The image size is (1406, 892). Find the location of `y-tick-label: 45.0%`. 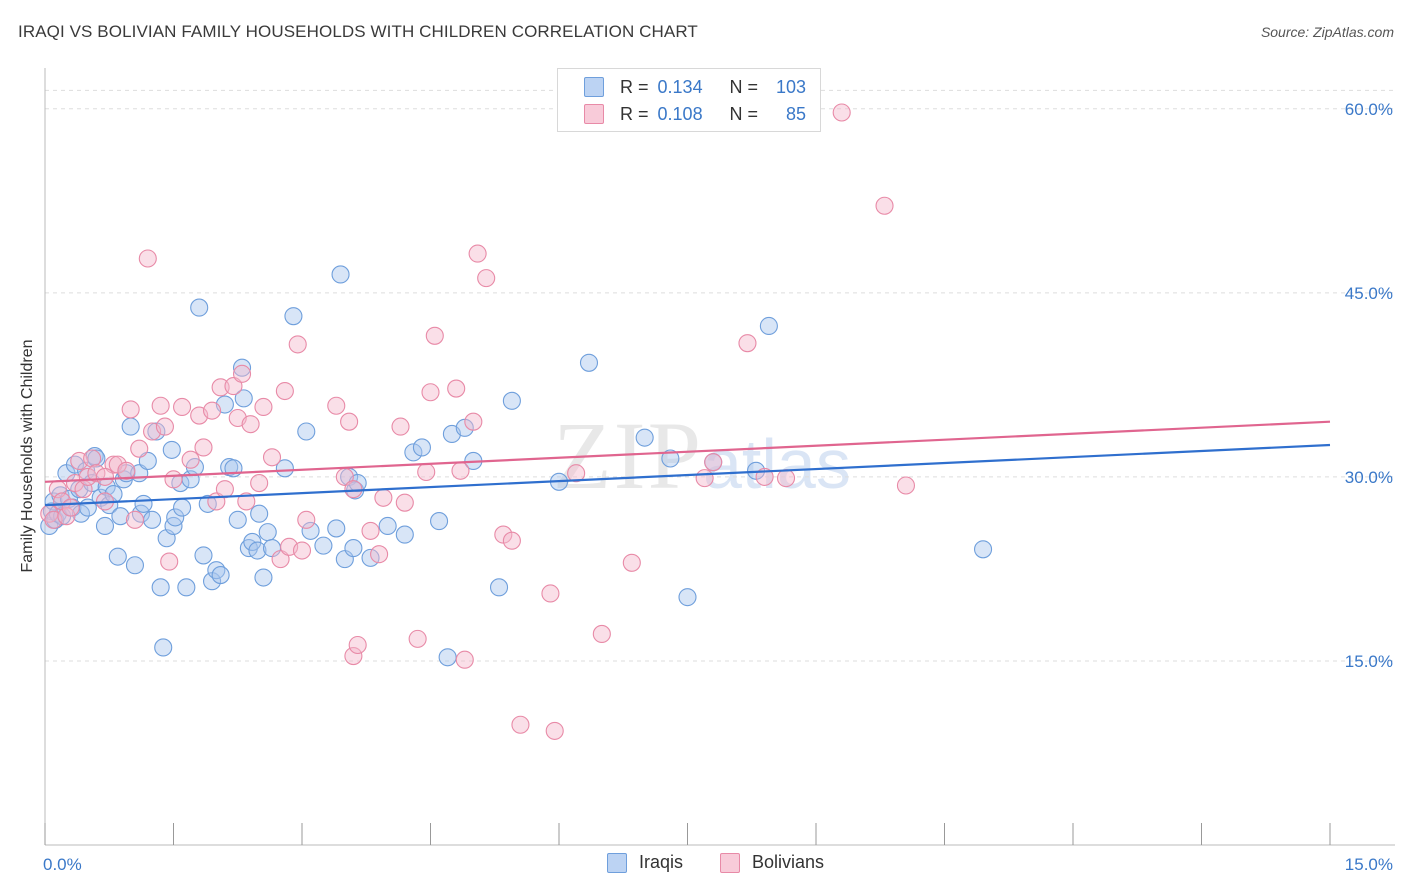

y-tick-label: 45.0% is located at coordinates (1369, 293).